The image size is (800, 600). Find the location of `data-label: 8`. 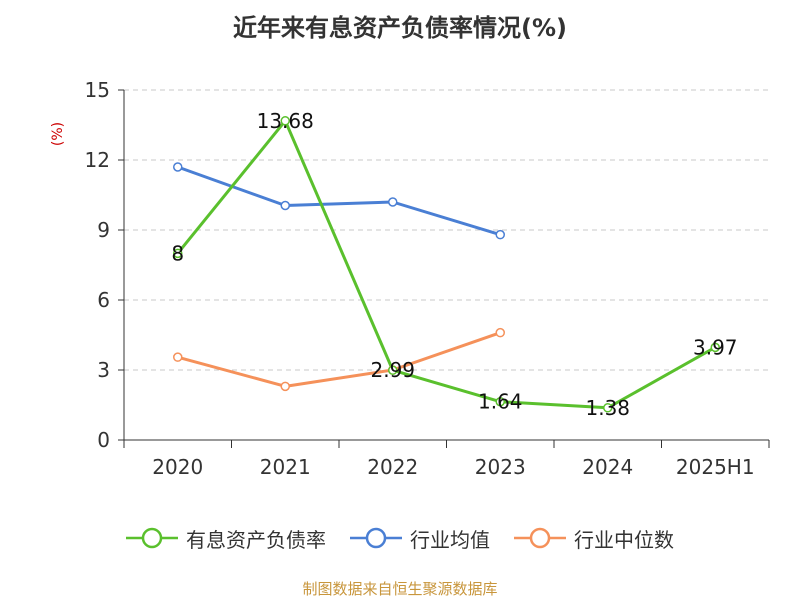

data-label: 8 is located at coordinates (177, 253).